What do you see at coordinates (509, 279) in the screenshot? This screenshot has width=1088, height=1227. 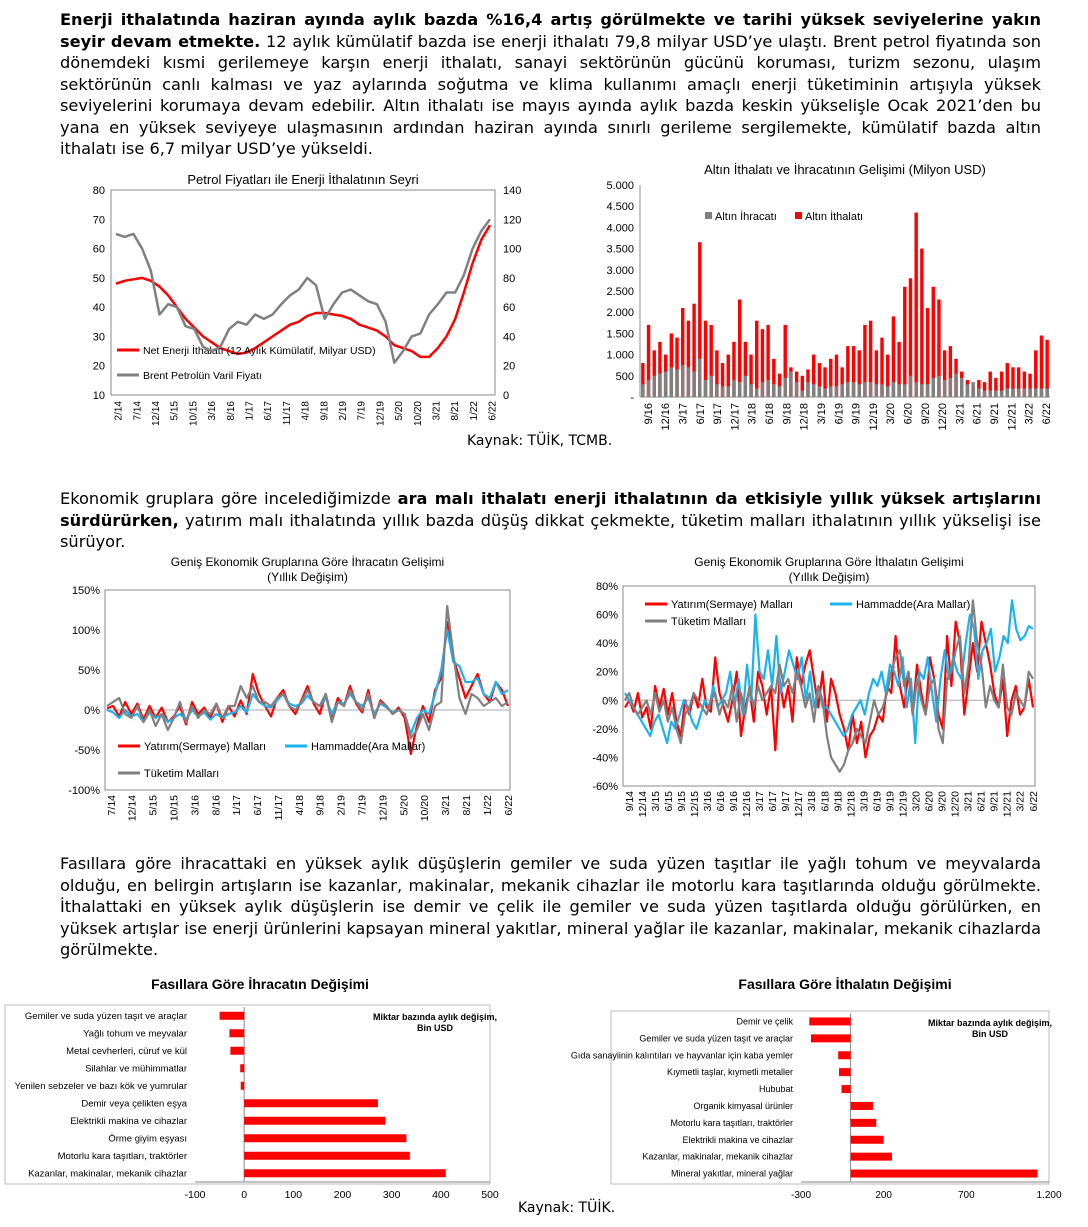 I see `y-right-tick-label: 80` at bounding box center [509, 279].